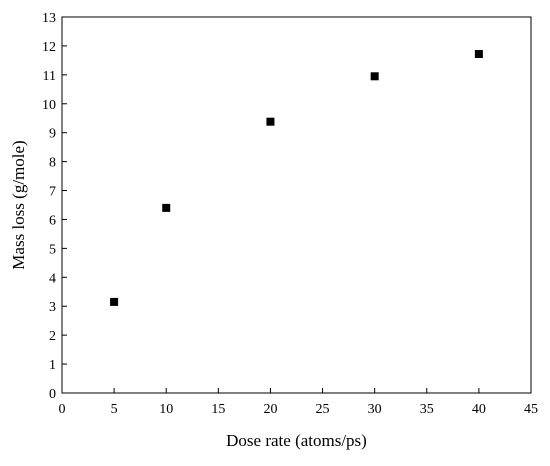  Describe the element at coordinates (52, 220) in the screenshot. I see `y-tick-label: 6` at that location.